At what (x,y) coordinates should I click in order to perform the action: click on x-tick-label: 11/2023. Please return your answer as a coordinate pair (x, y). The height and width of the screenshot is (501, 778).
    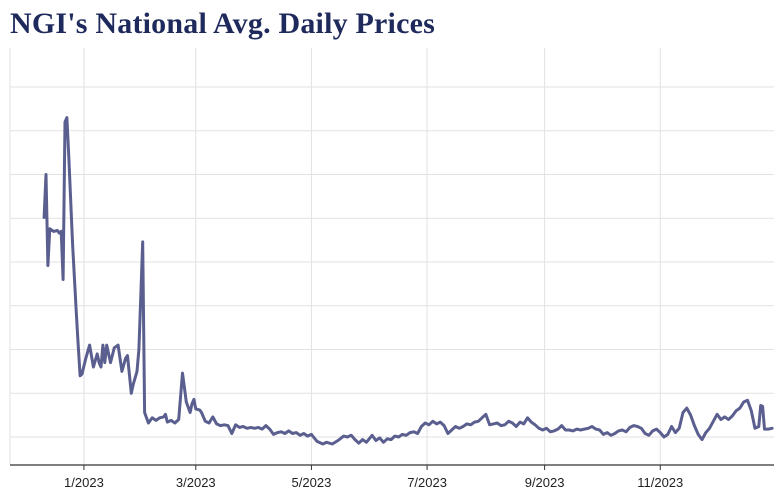
    Looking at the image, I should click on (660, 482).